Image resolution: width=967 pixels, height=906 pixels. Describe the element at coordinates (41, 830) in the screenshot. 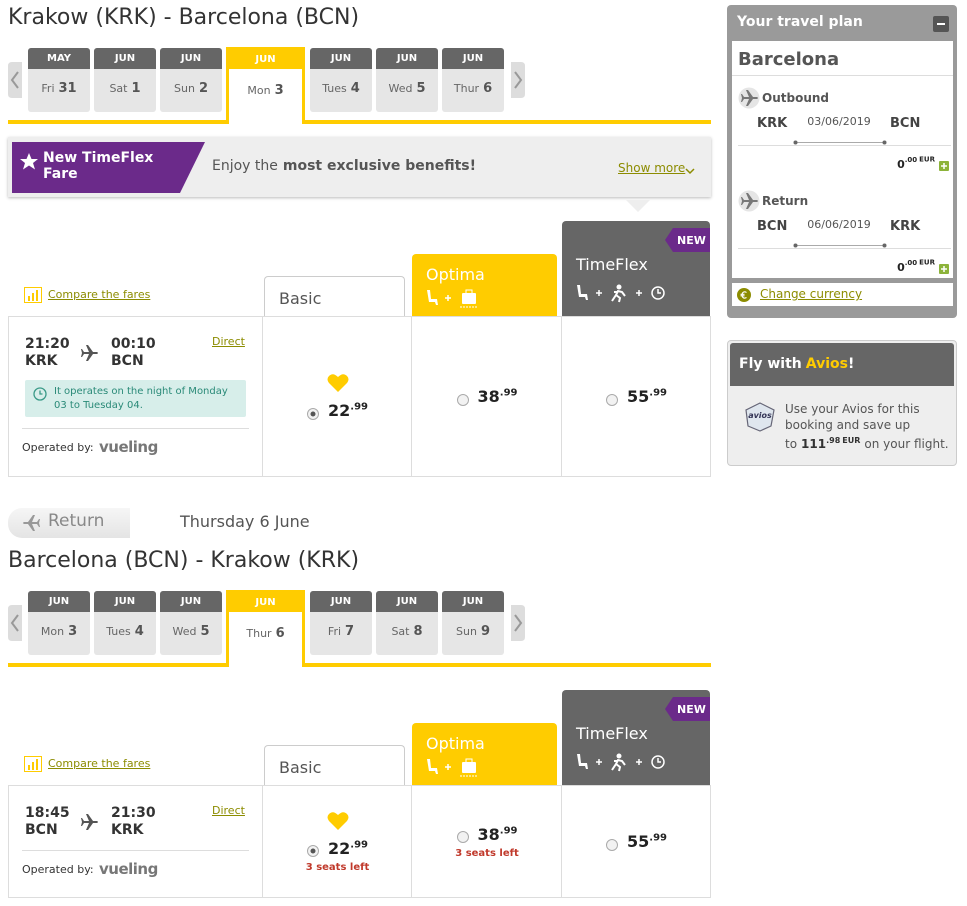

I see `dep-code: BCN` at that location.